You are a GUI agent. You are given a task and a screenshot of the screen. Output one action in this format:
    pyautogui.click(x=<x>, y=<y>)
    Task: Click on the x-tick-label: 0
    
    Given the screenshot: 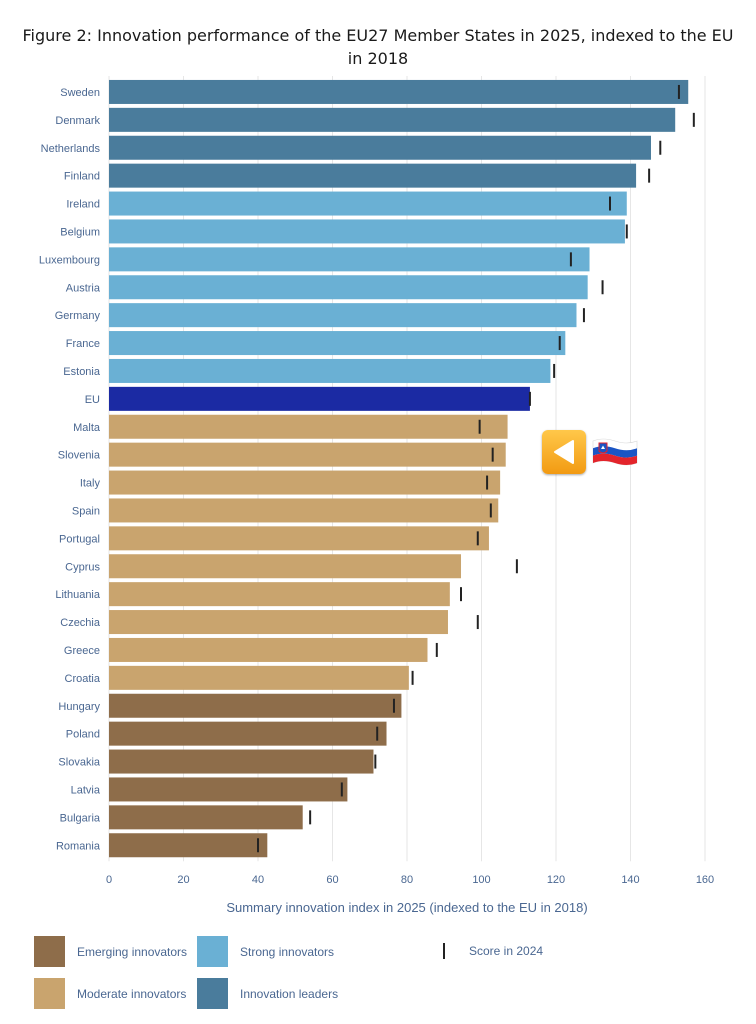 What is the action you would take?
    pyautogui.click(x=109, y=880)
    